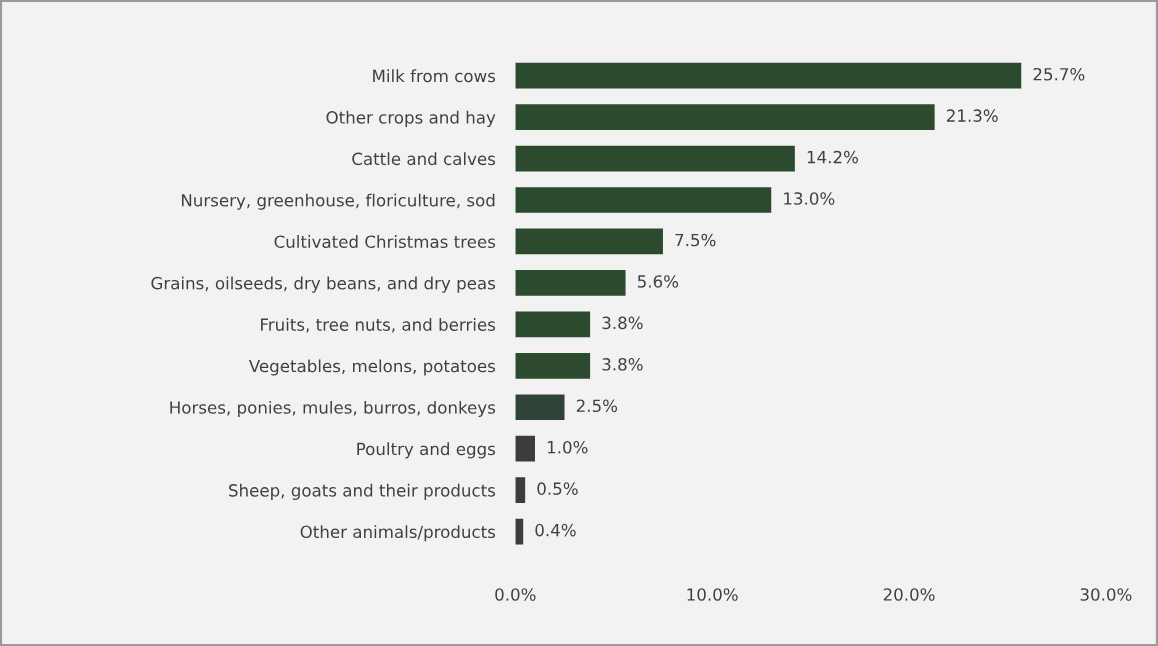 Image resolution: width=1158 pixels, height=646 pixels. Describe the element at coordinates (555, 530) in the screenshot. I see `data-label: 0.4%` at that location.